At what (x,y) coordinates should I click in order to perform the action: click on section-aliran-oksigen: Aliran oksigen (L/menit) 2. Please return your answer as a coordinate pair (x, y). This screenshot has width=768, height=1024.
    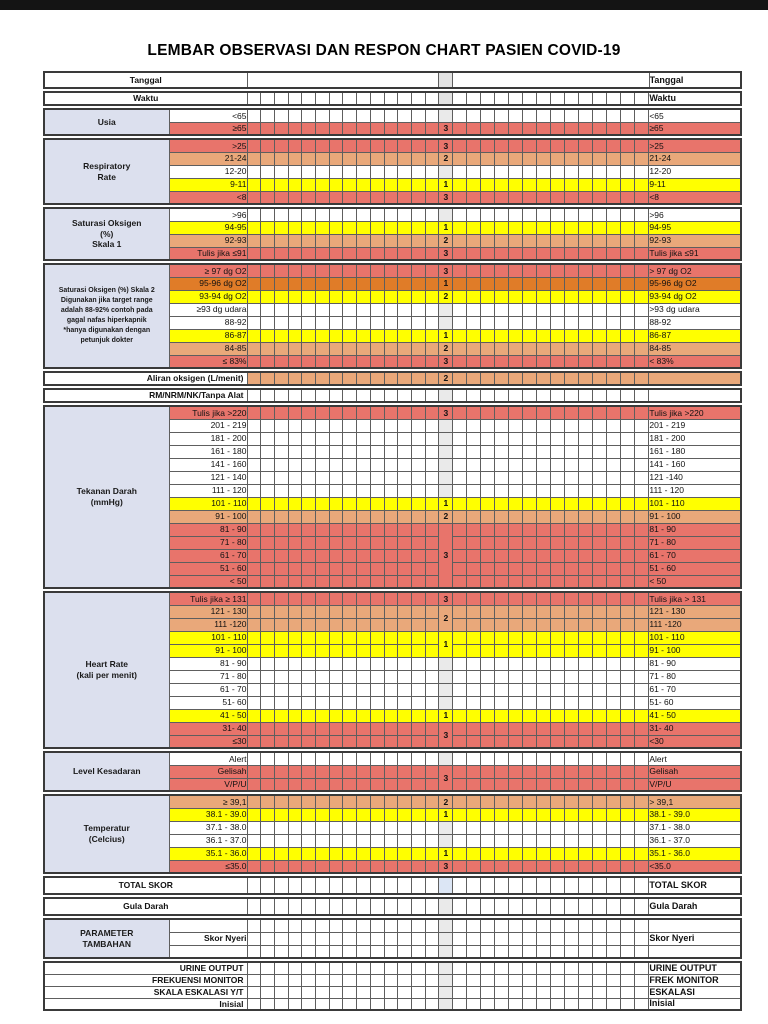
    Looking at the image, I should click on (392, 378).